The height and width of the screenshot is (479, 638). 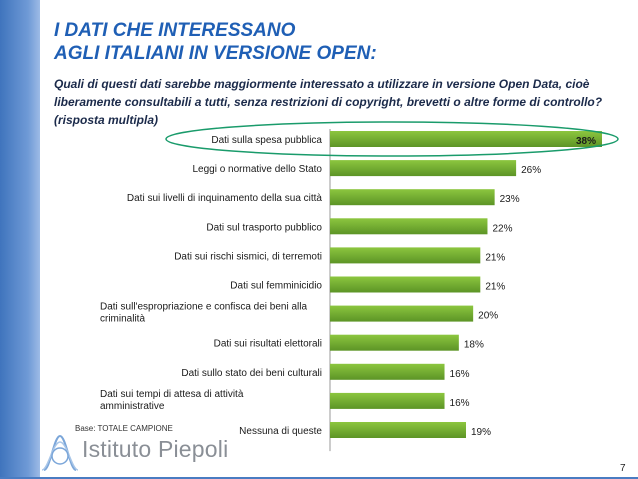 I want to click on value-label-1: 26%, so click(x=531, y=170).